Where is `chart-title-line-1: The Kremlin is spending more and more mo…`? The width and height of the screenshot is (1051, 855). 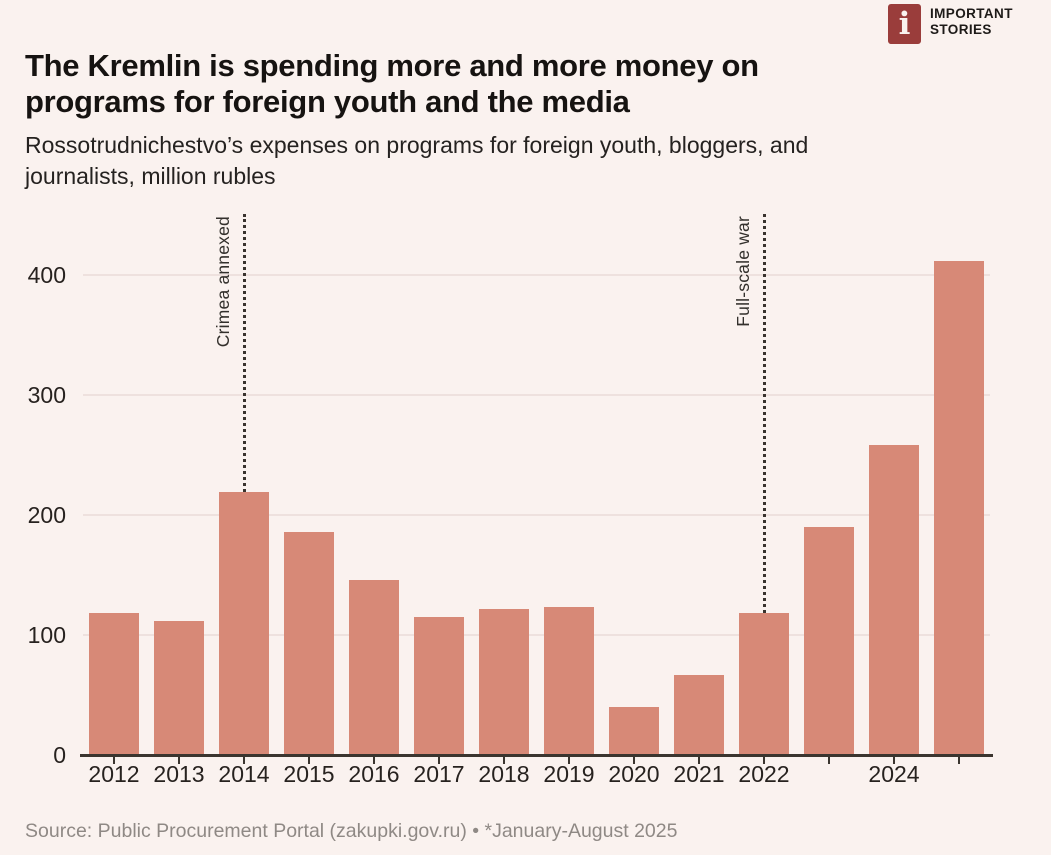
chart-title-line-1: The Kremlin is spending more and more mo… is located at coordinates (392, 65).